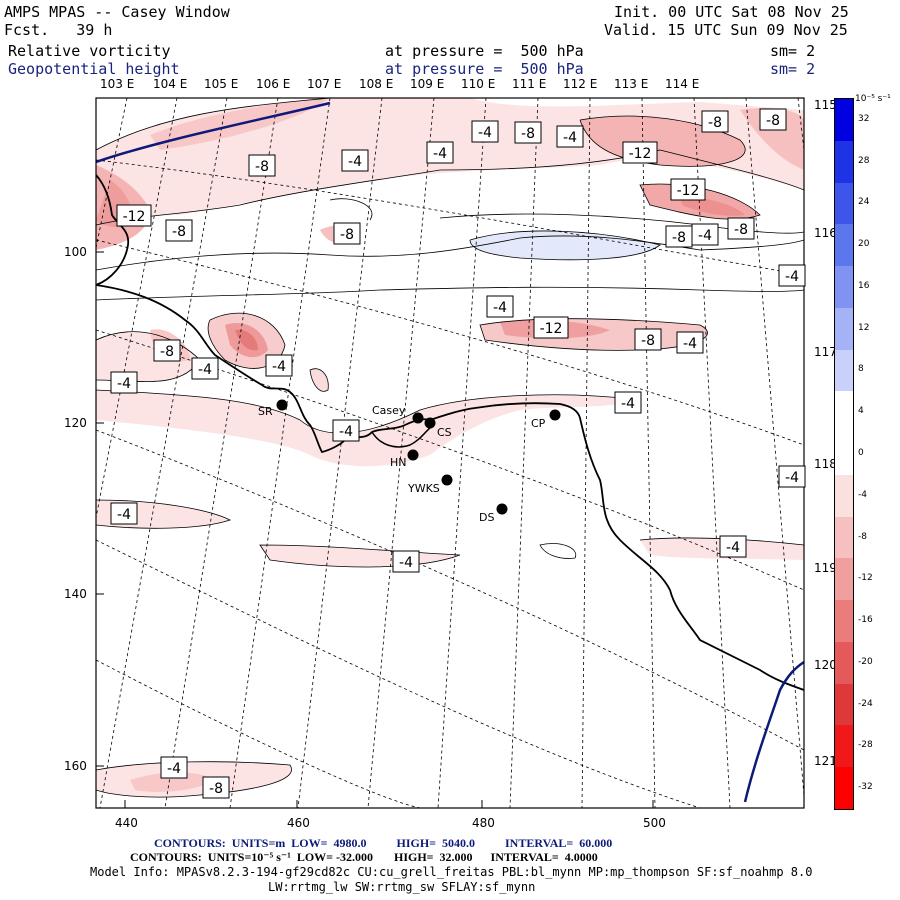  What do you see at coordinates (654, 823) in the screenshot?
I see `bottom-axis-label: 500` at bounding box center [654, 823].